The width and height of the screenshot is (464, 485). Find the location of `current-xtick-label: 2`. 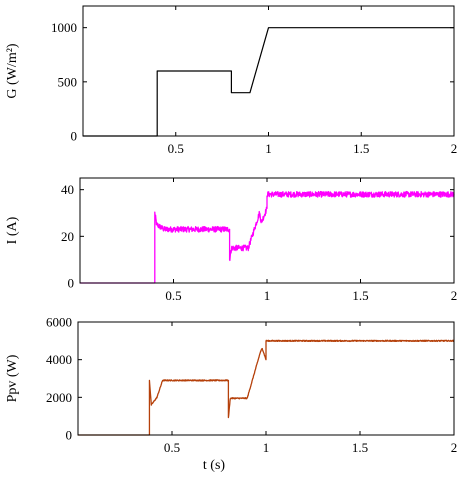

current-xtick-label: 2 is located at coordinates (454, 295).